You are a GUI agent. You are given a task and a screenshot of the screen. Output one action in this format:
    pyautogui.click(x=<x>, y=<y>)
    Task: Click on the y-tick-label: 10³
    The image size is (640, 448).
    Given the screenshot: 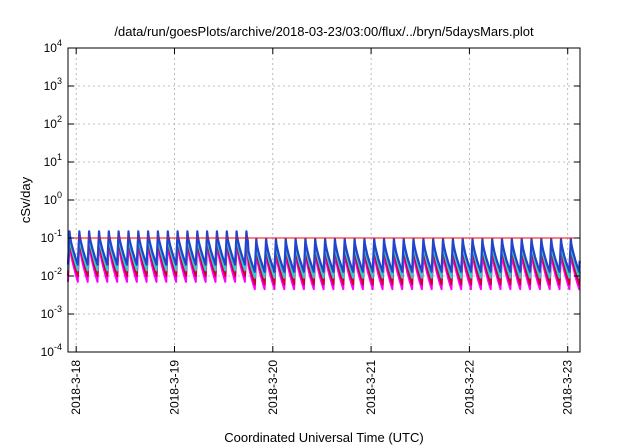 What is the action you would take?
    pyautogui.click(x=53, y=84)
    